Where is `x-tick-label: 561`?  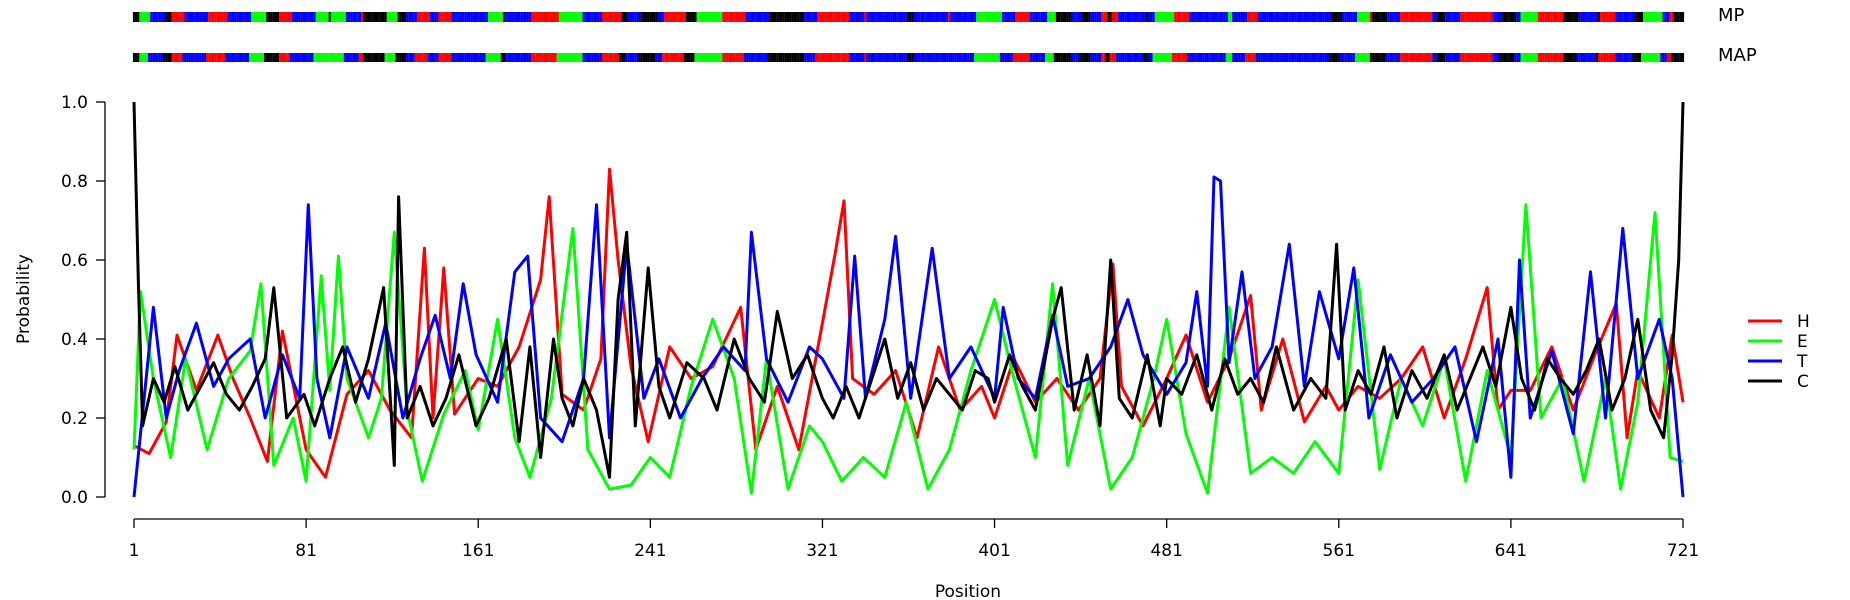 x-tick-label: 561 is located at coordinates (1339, 551).